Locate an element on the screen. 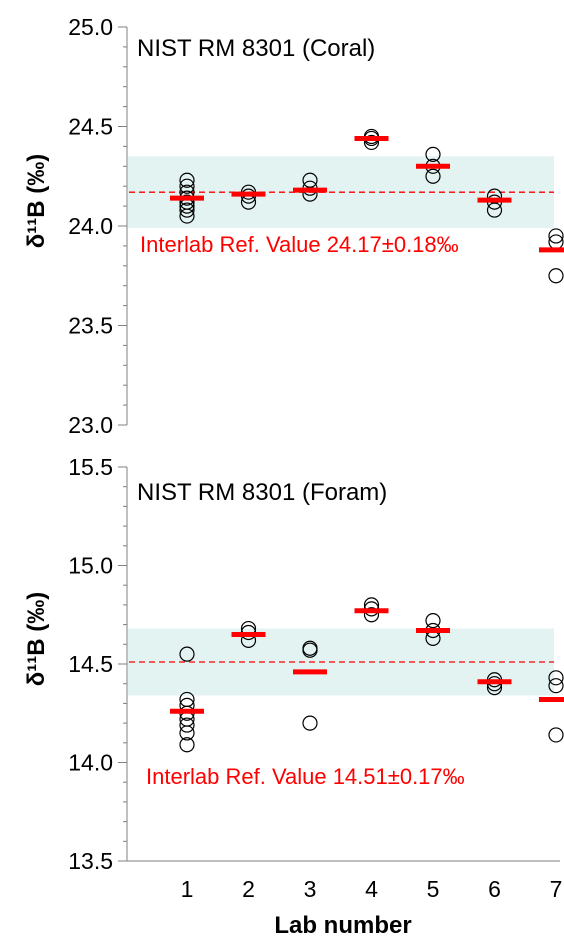 The height and width of the screenshot is (938, 564). lab-6-point is located at coordinates (494, 196).